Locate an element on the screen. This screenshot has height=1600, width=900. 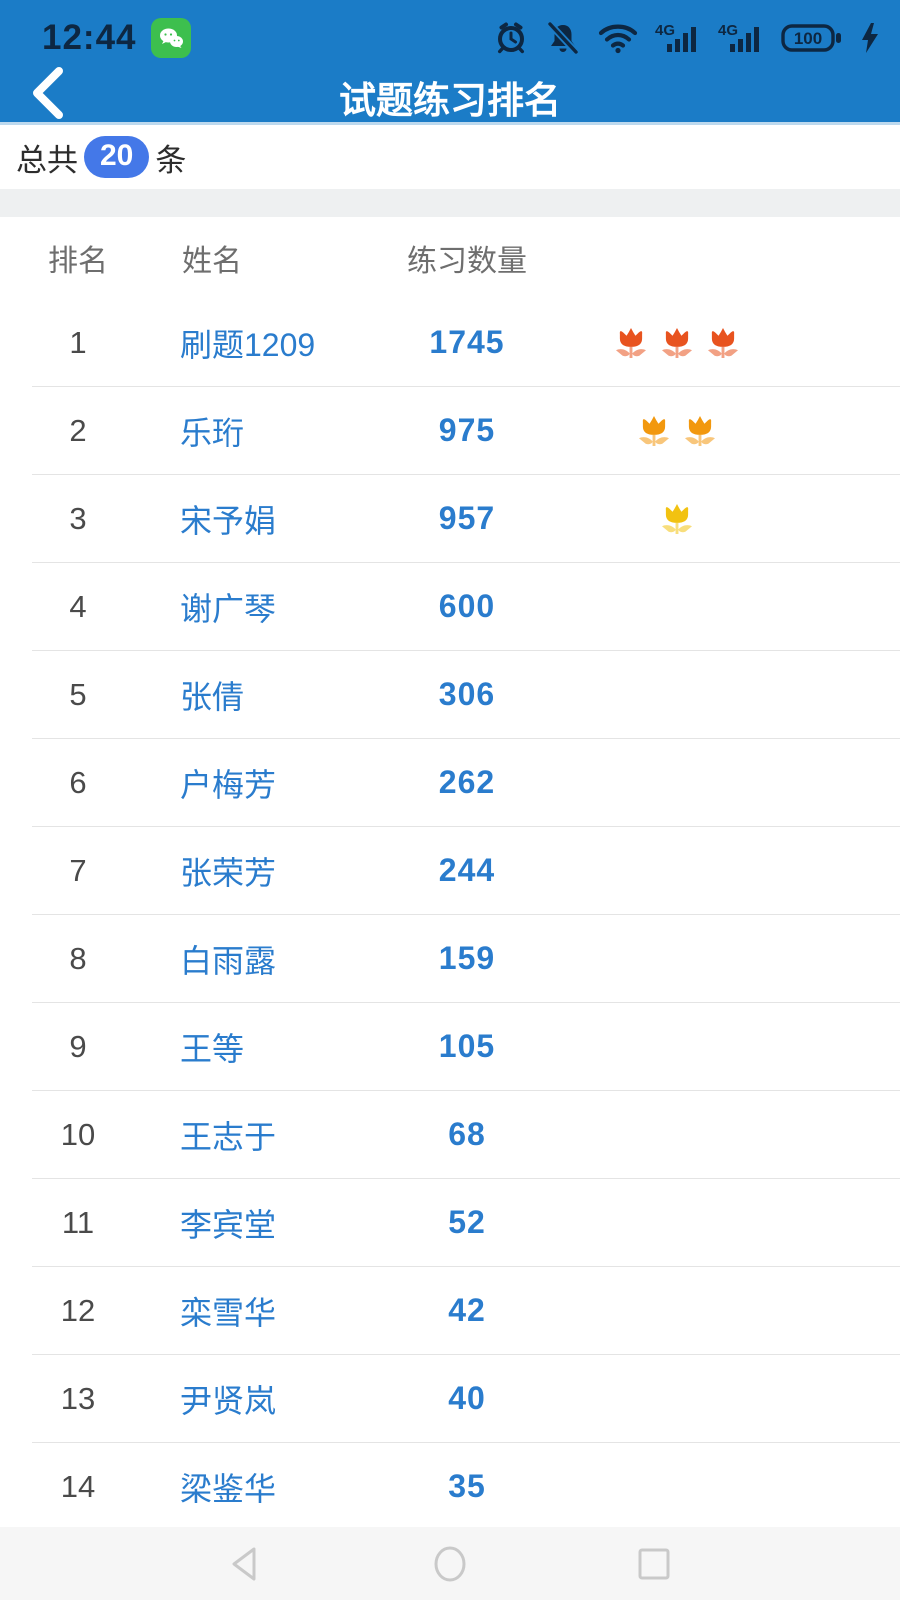
count-cell: 105 is located at coordinates (467, 1046).